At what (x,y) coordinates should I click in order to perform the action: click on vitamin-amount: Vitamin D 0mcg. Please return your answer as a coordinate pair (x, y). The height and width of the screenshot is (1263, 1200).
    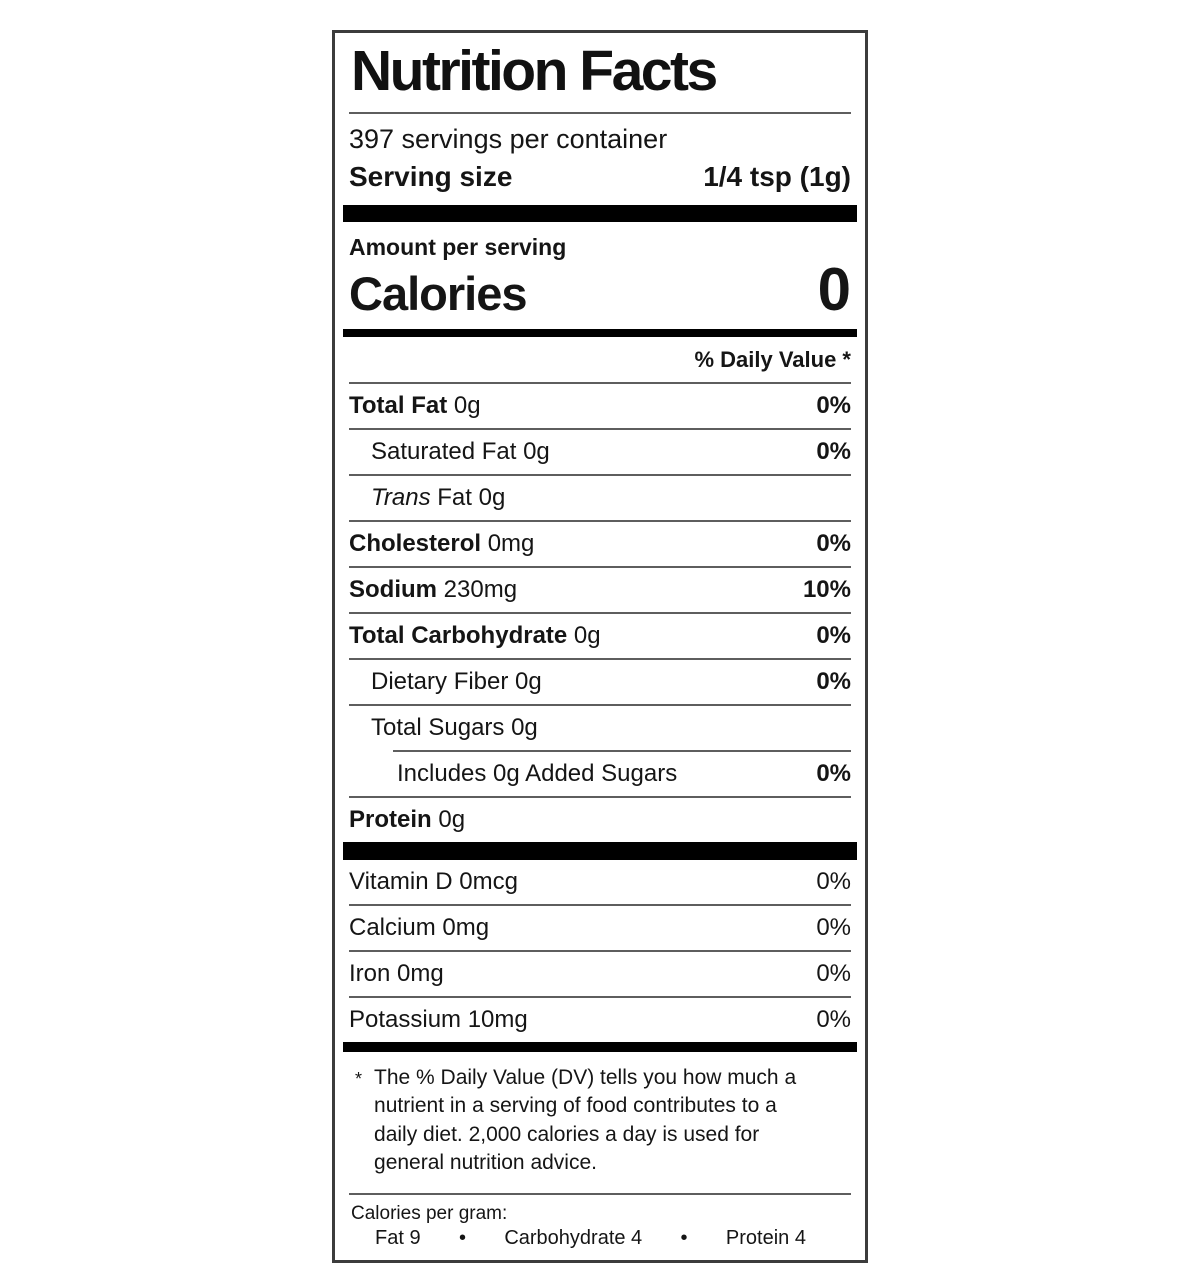
    Looking at the image, I should click on (433, 881).